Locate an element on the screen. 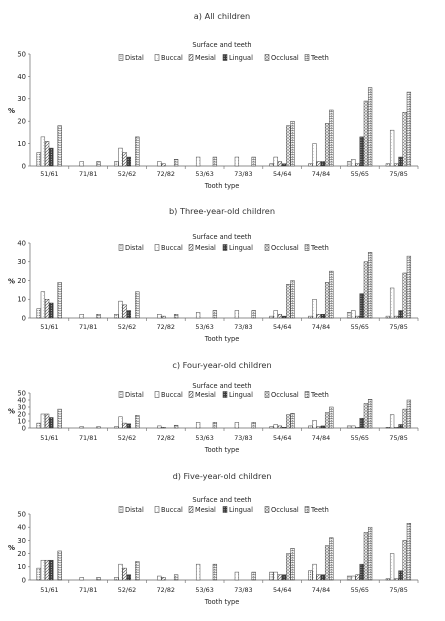 The image size is (445, 621). y-tick-label: 40 is located at coordinates (21, 77).